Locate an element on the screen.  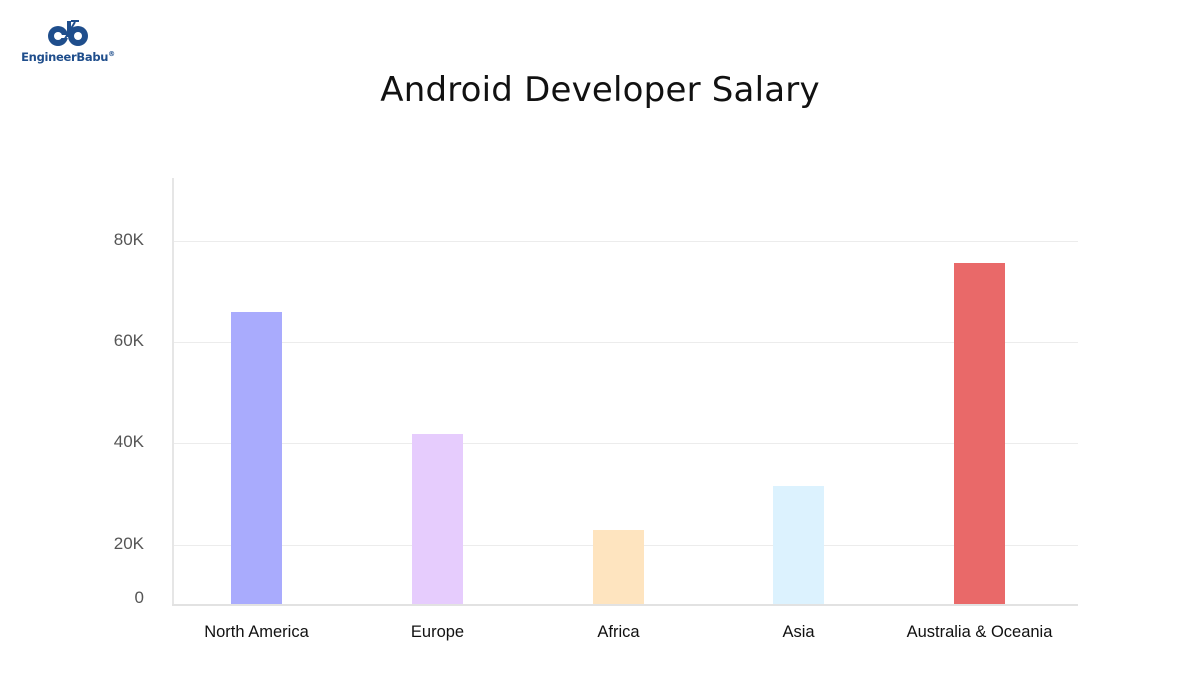
x-tick-label: North America is located at coordinates (256, 632).